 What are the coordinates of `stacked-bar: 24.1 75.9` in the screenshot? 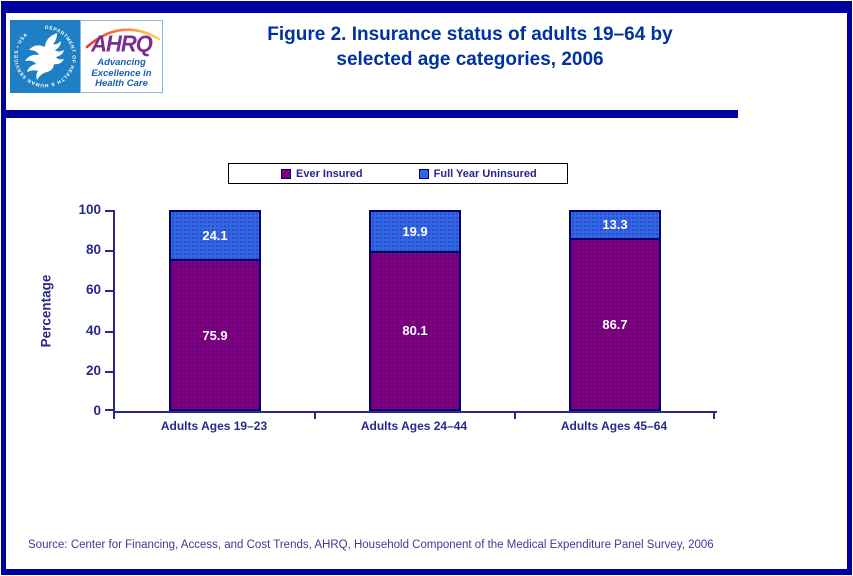 It's located at (215, 310).